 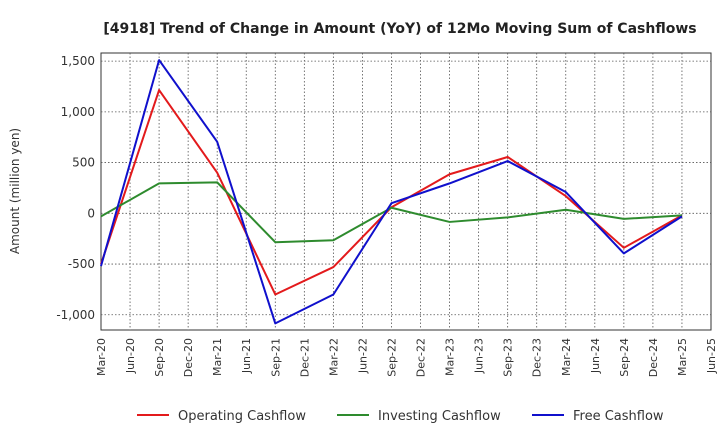 I want to click on x-tick-label: Jun-23, so click(x=479, y=356).